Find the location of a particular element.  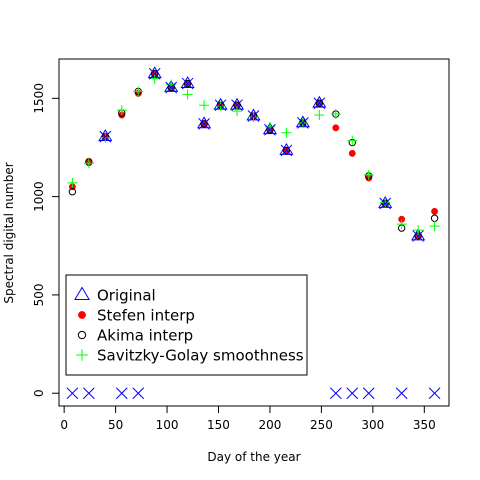

x-tick-label: 0 is located at coordinates (64, 425).